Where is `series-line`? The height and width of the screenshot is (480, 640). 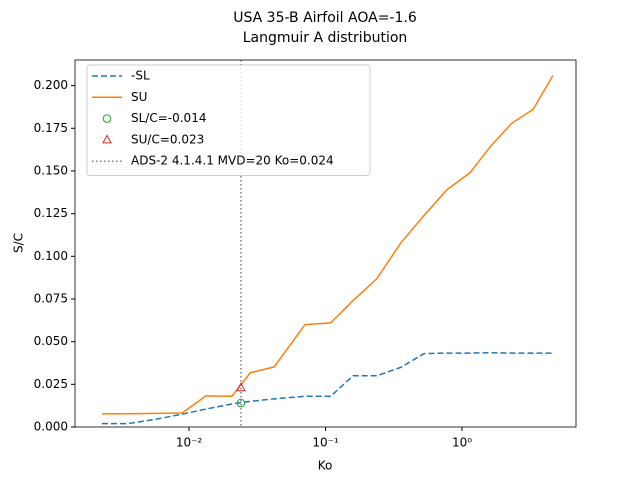 series-line is located at coordinates (327, 388).